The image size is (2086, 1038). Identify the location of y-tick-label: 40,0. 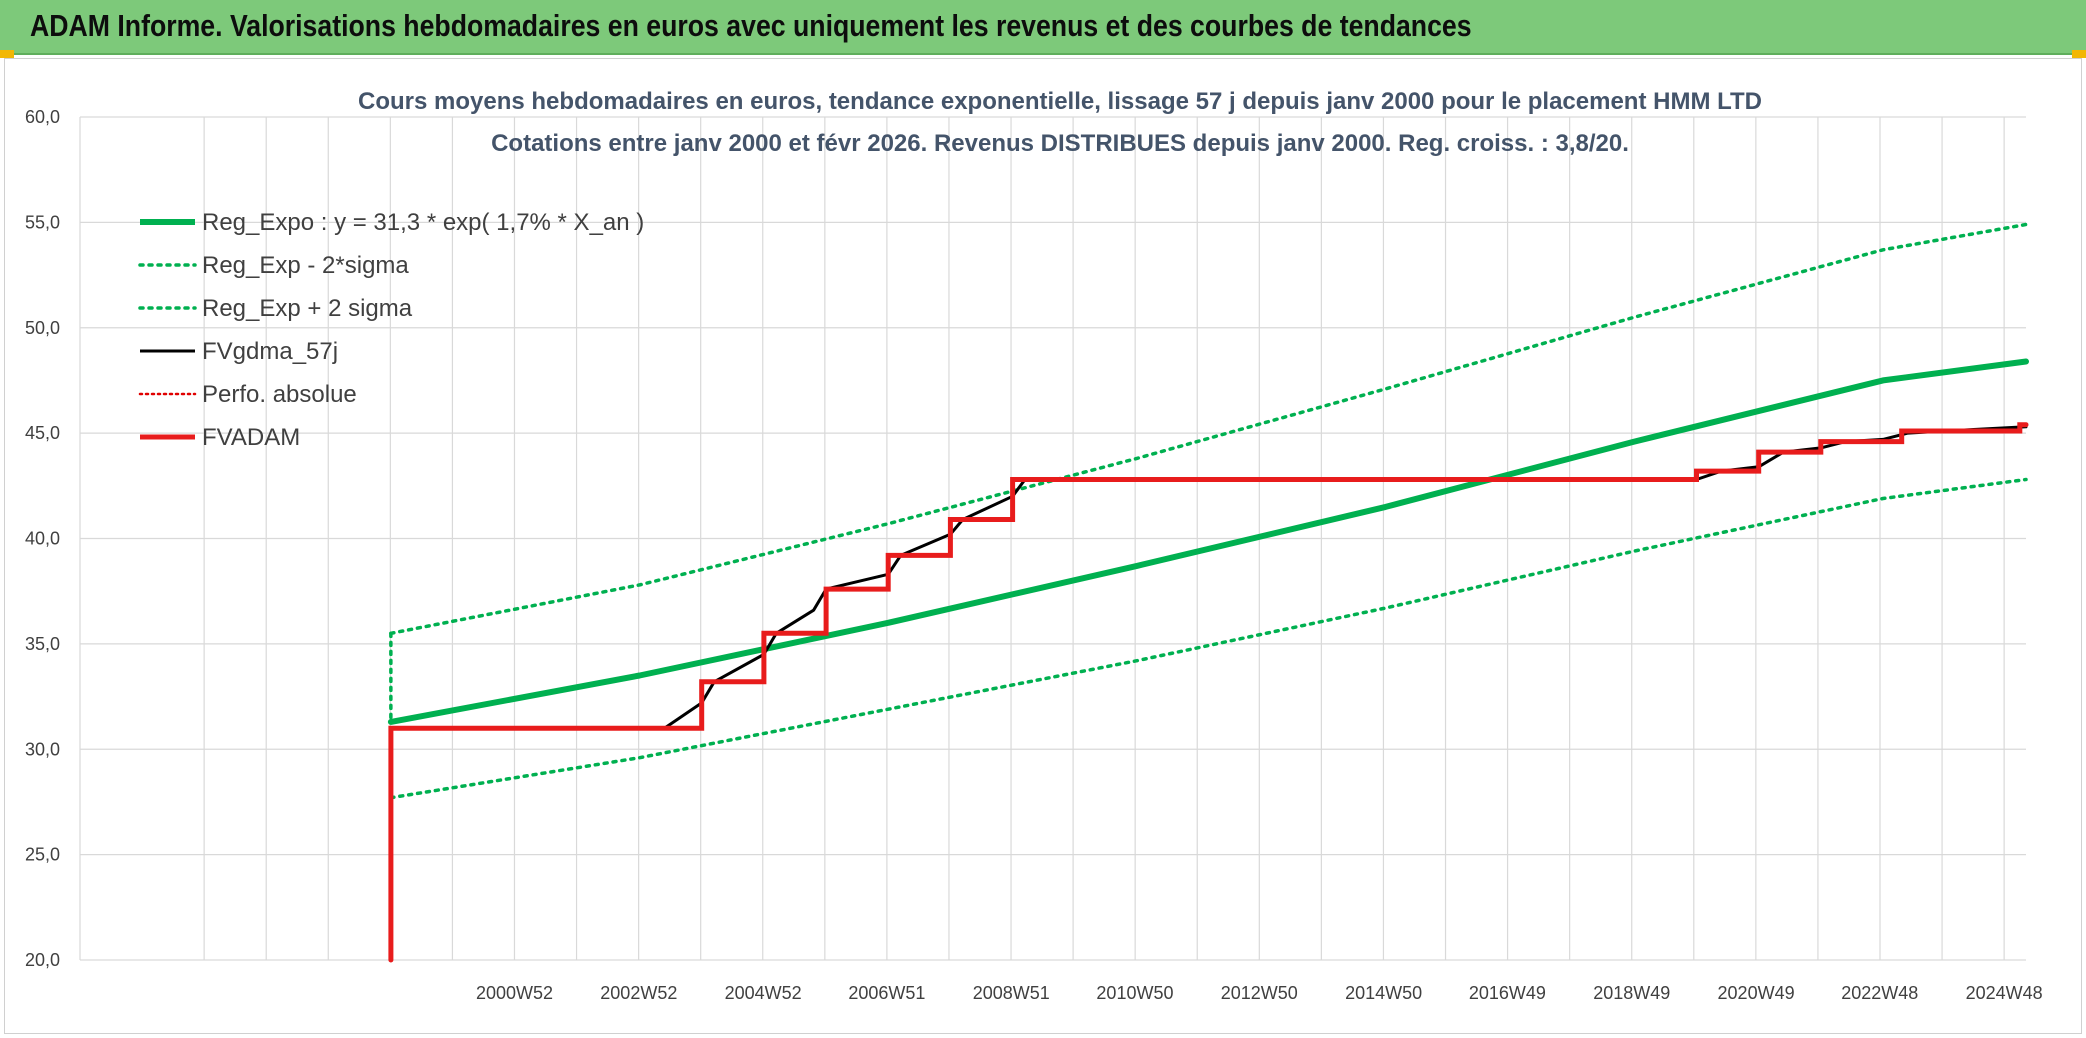
(42, 539).